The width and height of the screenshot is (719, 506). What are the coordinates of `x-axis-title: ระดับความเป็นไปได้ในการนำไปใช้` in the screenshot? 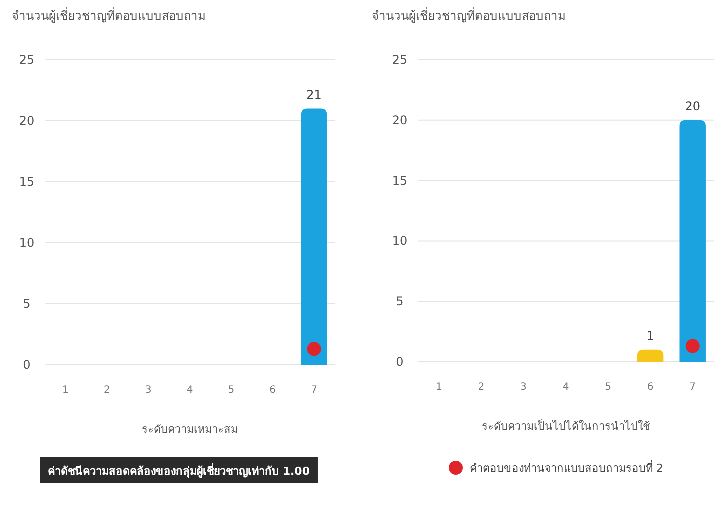 It's located at (566, 426).